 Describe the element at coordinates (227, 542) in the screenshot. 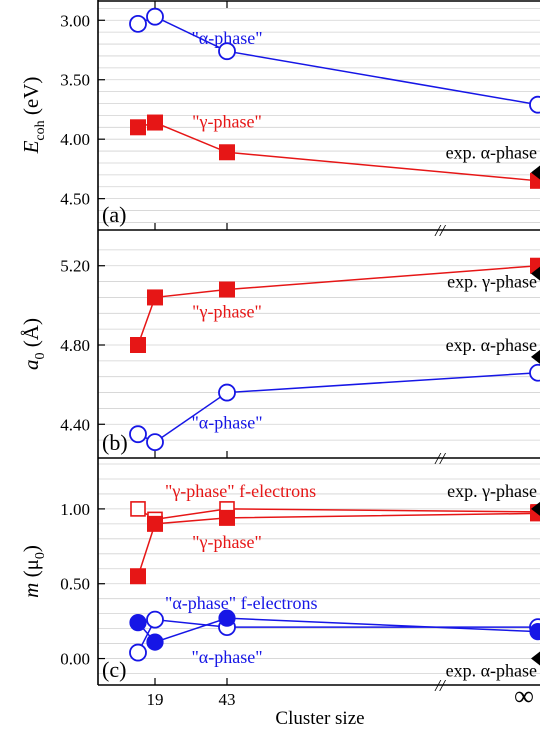

I see `panel-c-annotation-1: "γ-phase"` at that location.